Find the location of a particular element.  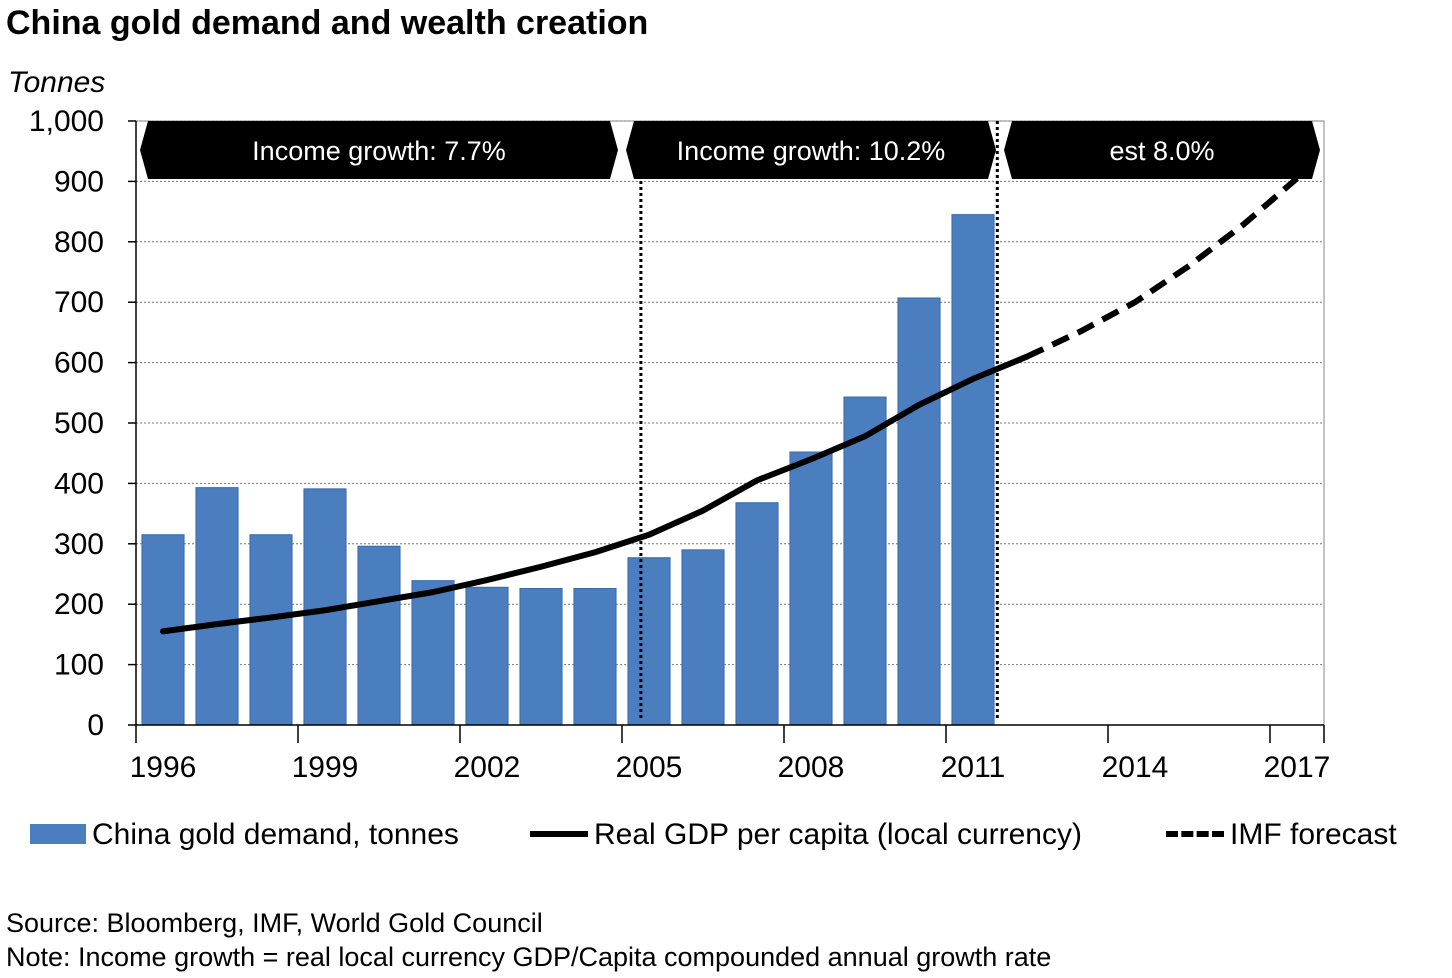

chart-title: China gold demand and wealth creation is located at coordinates (327, 23).